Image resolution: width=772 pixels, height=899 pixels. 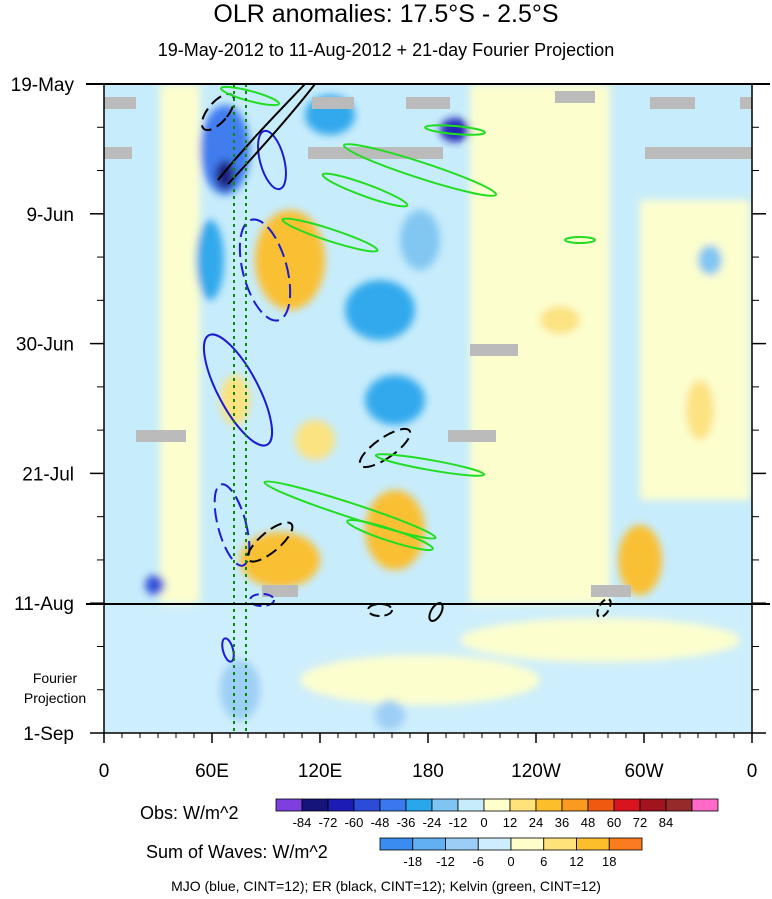 I want to click on mjo-contours, so click(x=247, y=396).